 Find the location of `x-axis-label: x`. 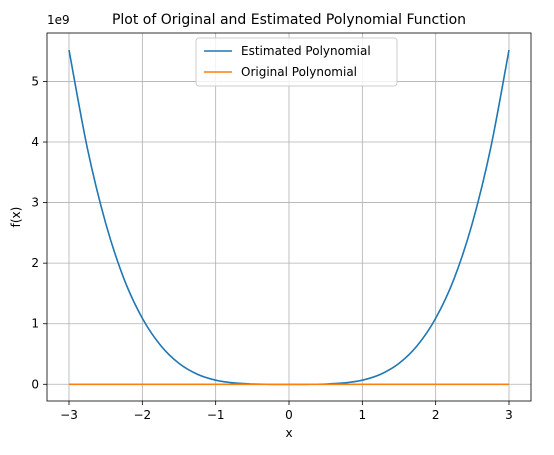

x-axis-label: x is located at coordinates (288, 433).